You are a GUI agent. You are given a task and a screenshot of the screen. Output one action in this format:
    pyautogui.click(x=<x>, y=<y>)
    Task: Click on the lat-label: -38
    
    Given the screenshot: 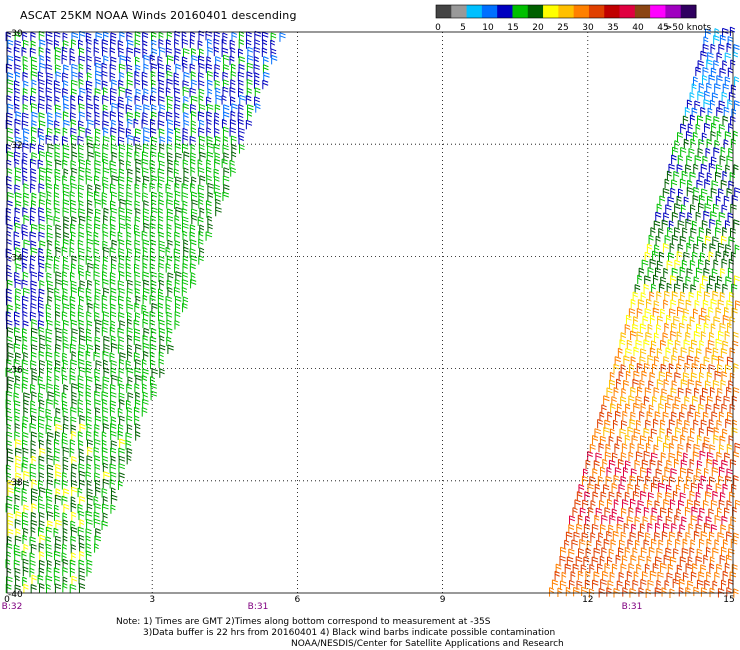 What is the action you would take?
    pyautogui.click(x=15, y=483)
    